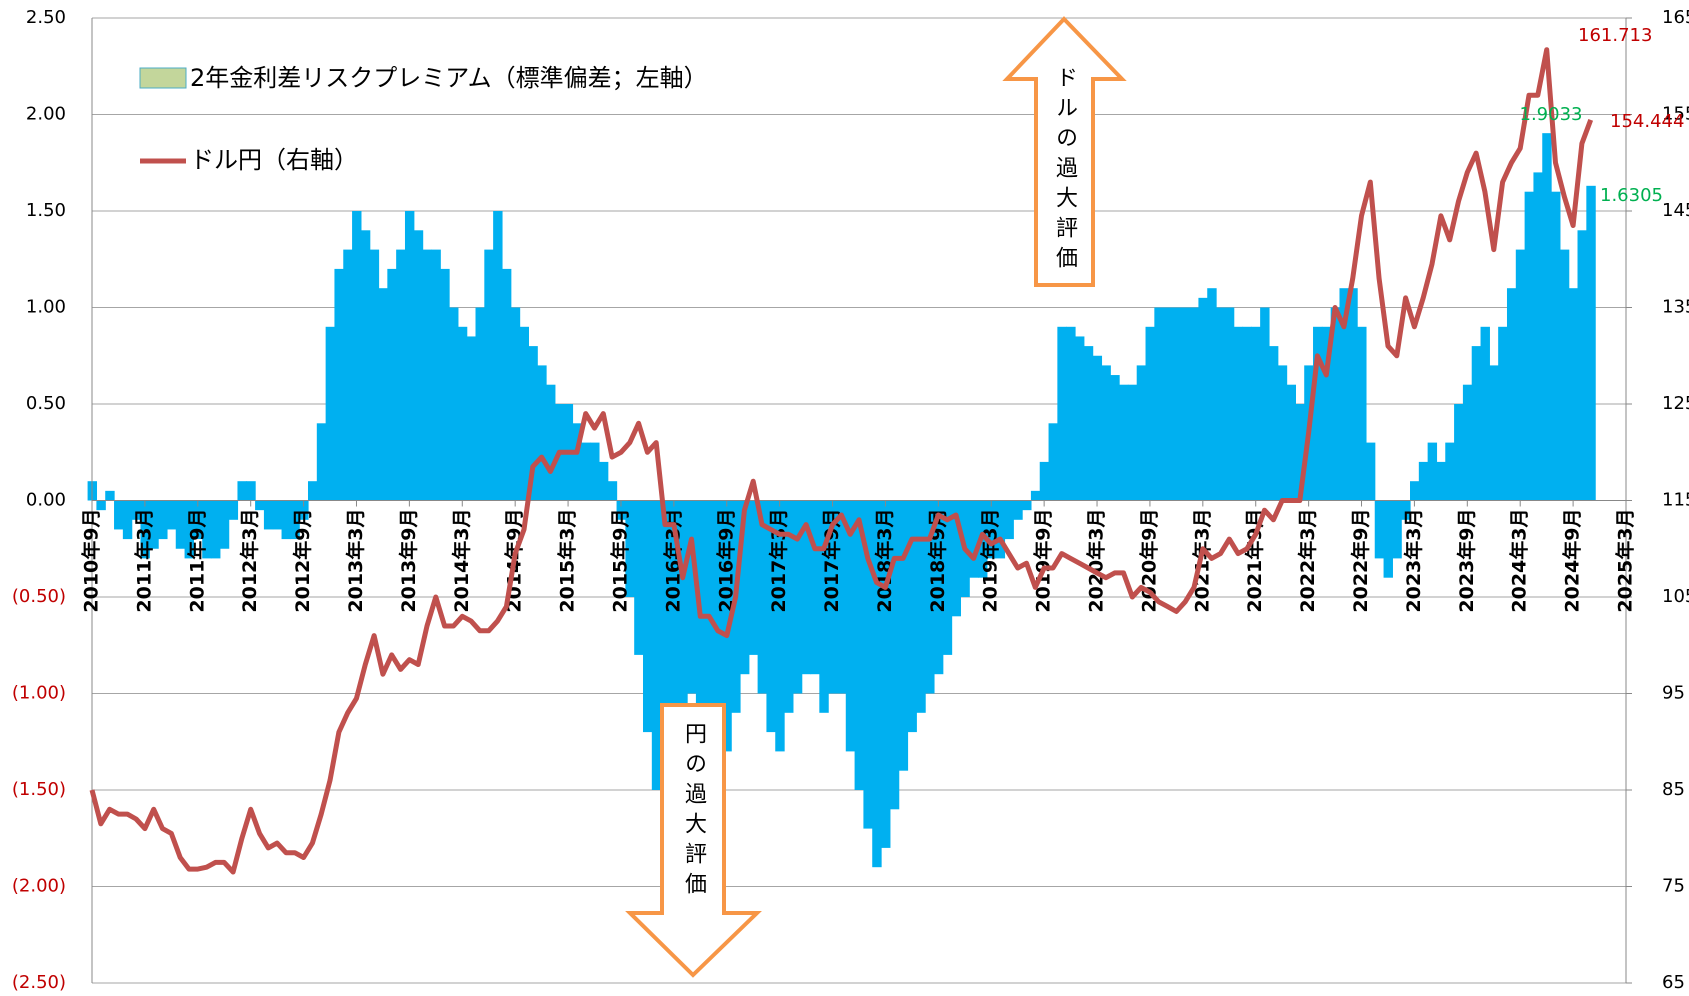  I want to click on x-tick-label: 2013年3月, so click(355, 561).